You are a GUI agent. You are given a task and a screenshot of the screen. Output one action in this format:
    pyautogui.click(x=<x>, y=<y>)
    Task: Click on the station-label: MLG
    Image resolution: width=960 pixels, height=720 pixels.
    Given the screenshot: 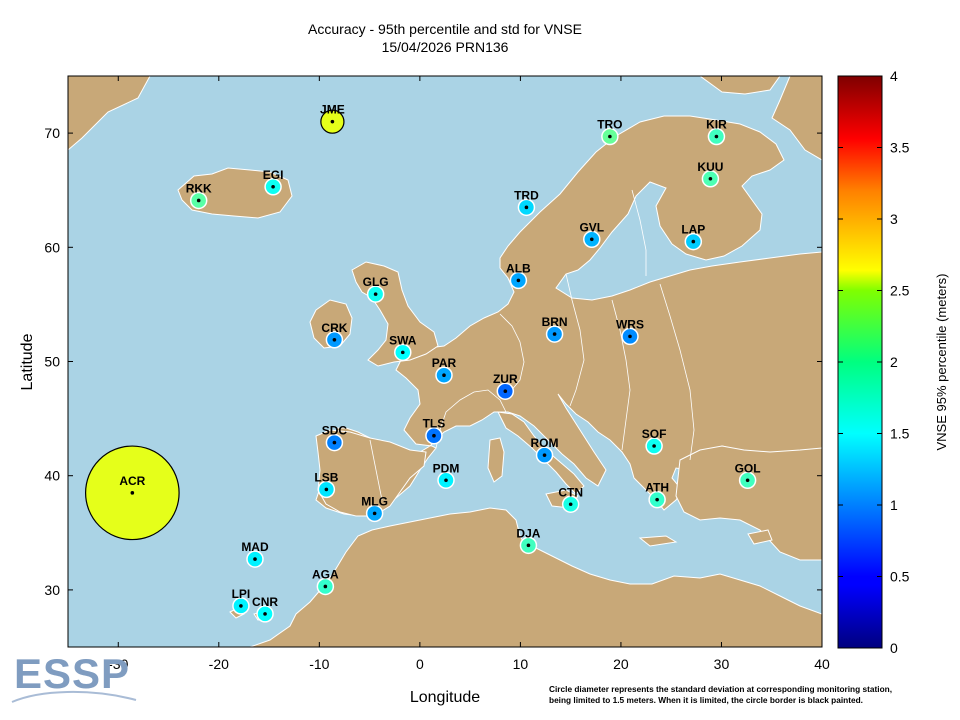 What is the action you would take?
    pyautogui.click(x=374, y=501)
    